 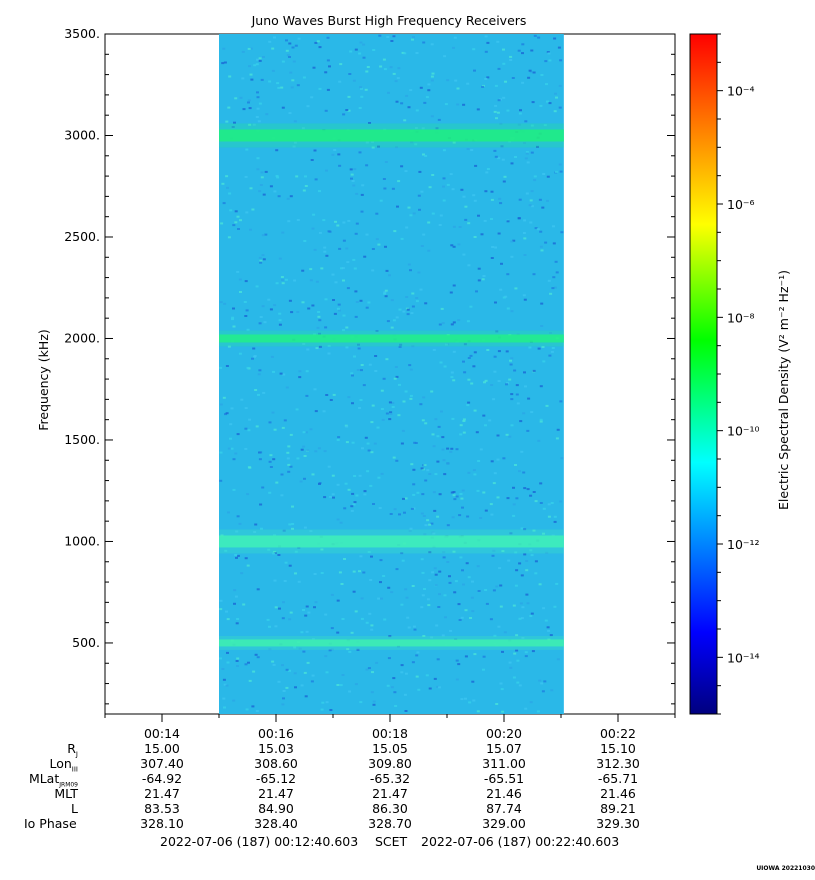 What do you see at coordinates (741, 91) in the screenshot?
I see `colorbar-tick-label: 10⁻⁴` at bounding box center [741, 91].